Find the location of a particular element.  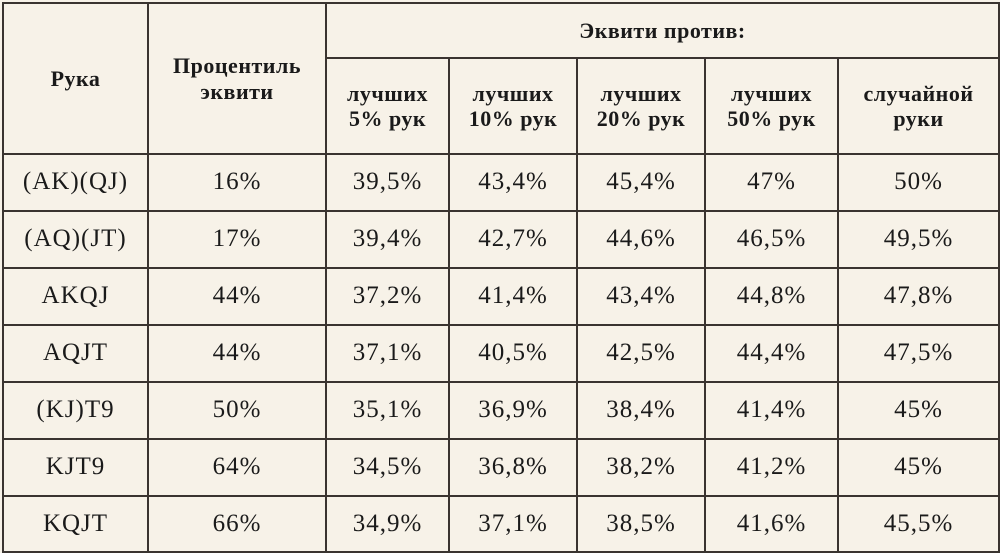

header-top50-line1: лучших is located at coordinates (771, 93).